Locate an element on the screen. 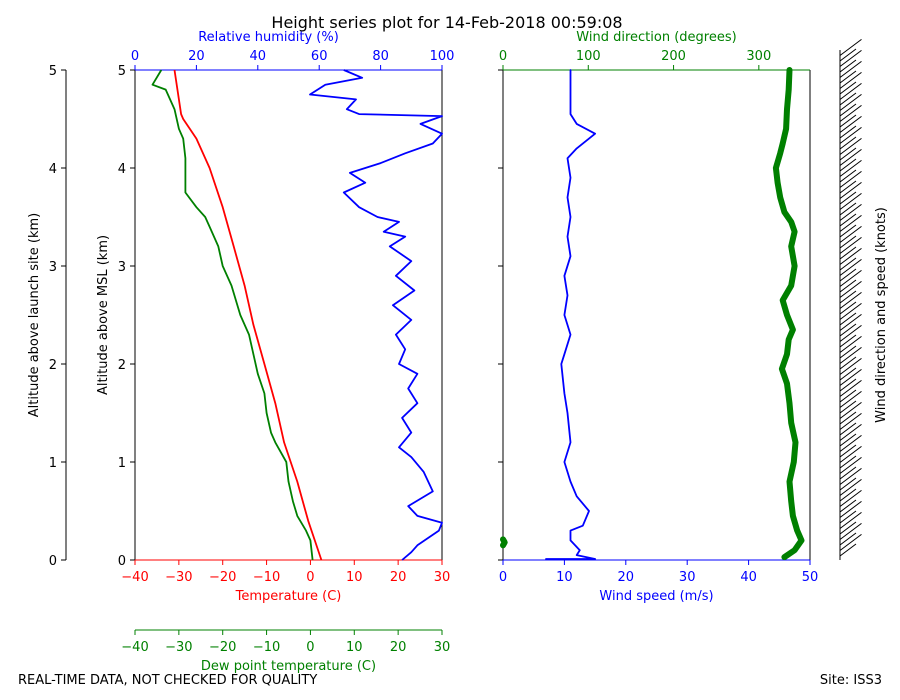 The height and width of the screenshot is (700, 900). temperature-tick-label: 20 is located at coordinates (398, 577).